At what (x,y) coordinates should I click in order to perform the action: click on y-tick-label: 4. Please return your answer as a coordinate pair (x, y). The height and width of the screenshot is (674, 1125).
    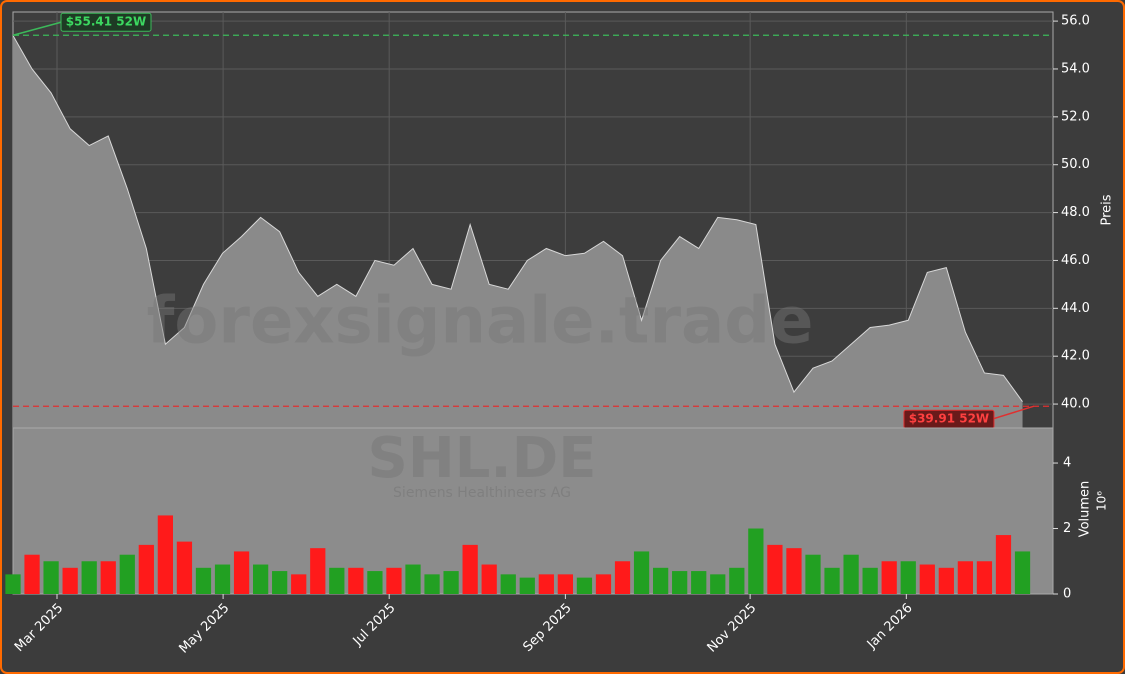
    Looking at the image, I should click on (1067, 463).